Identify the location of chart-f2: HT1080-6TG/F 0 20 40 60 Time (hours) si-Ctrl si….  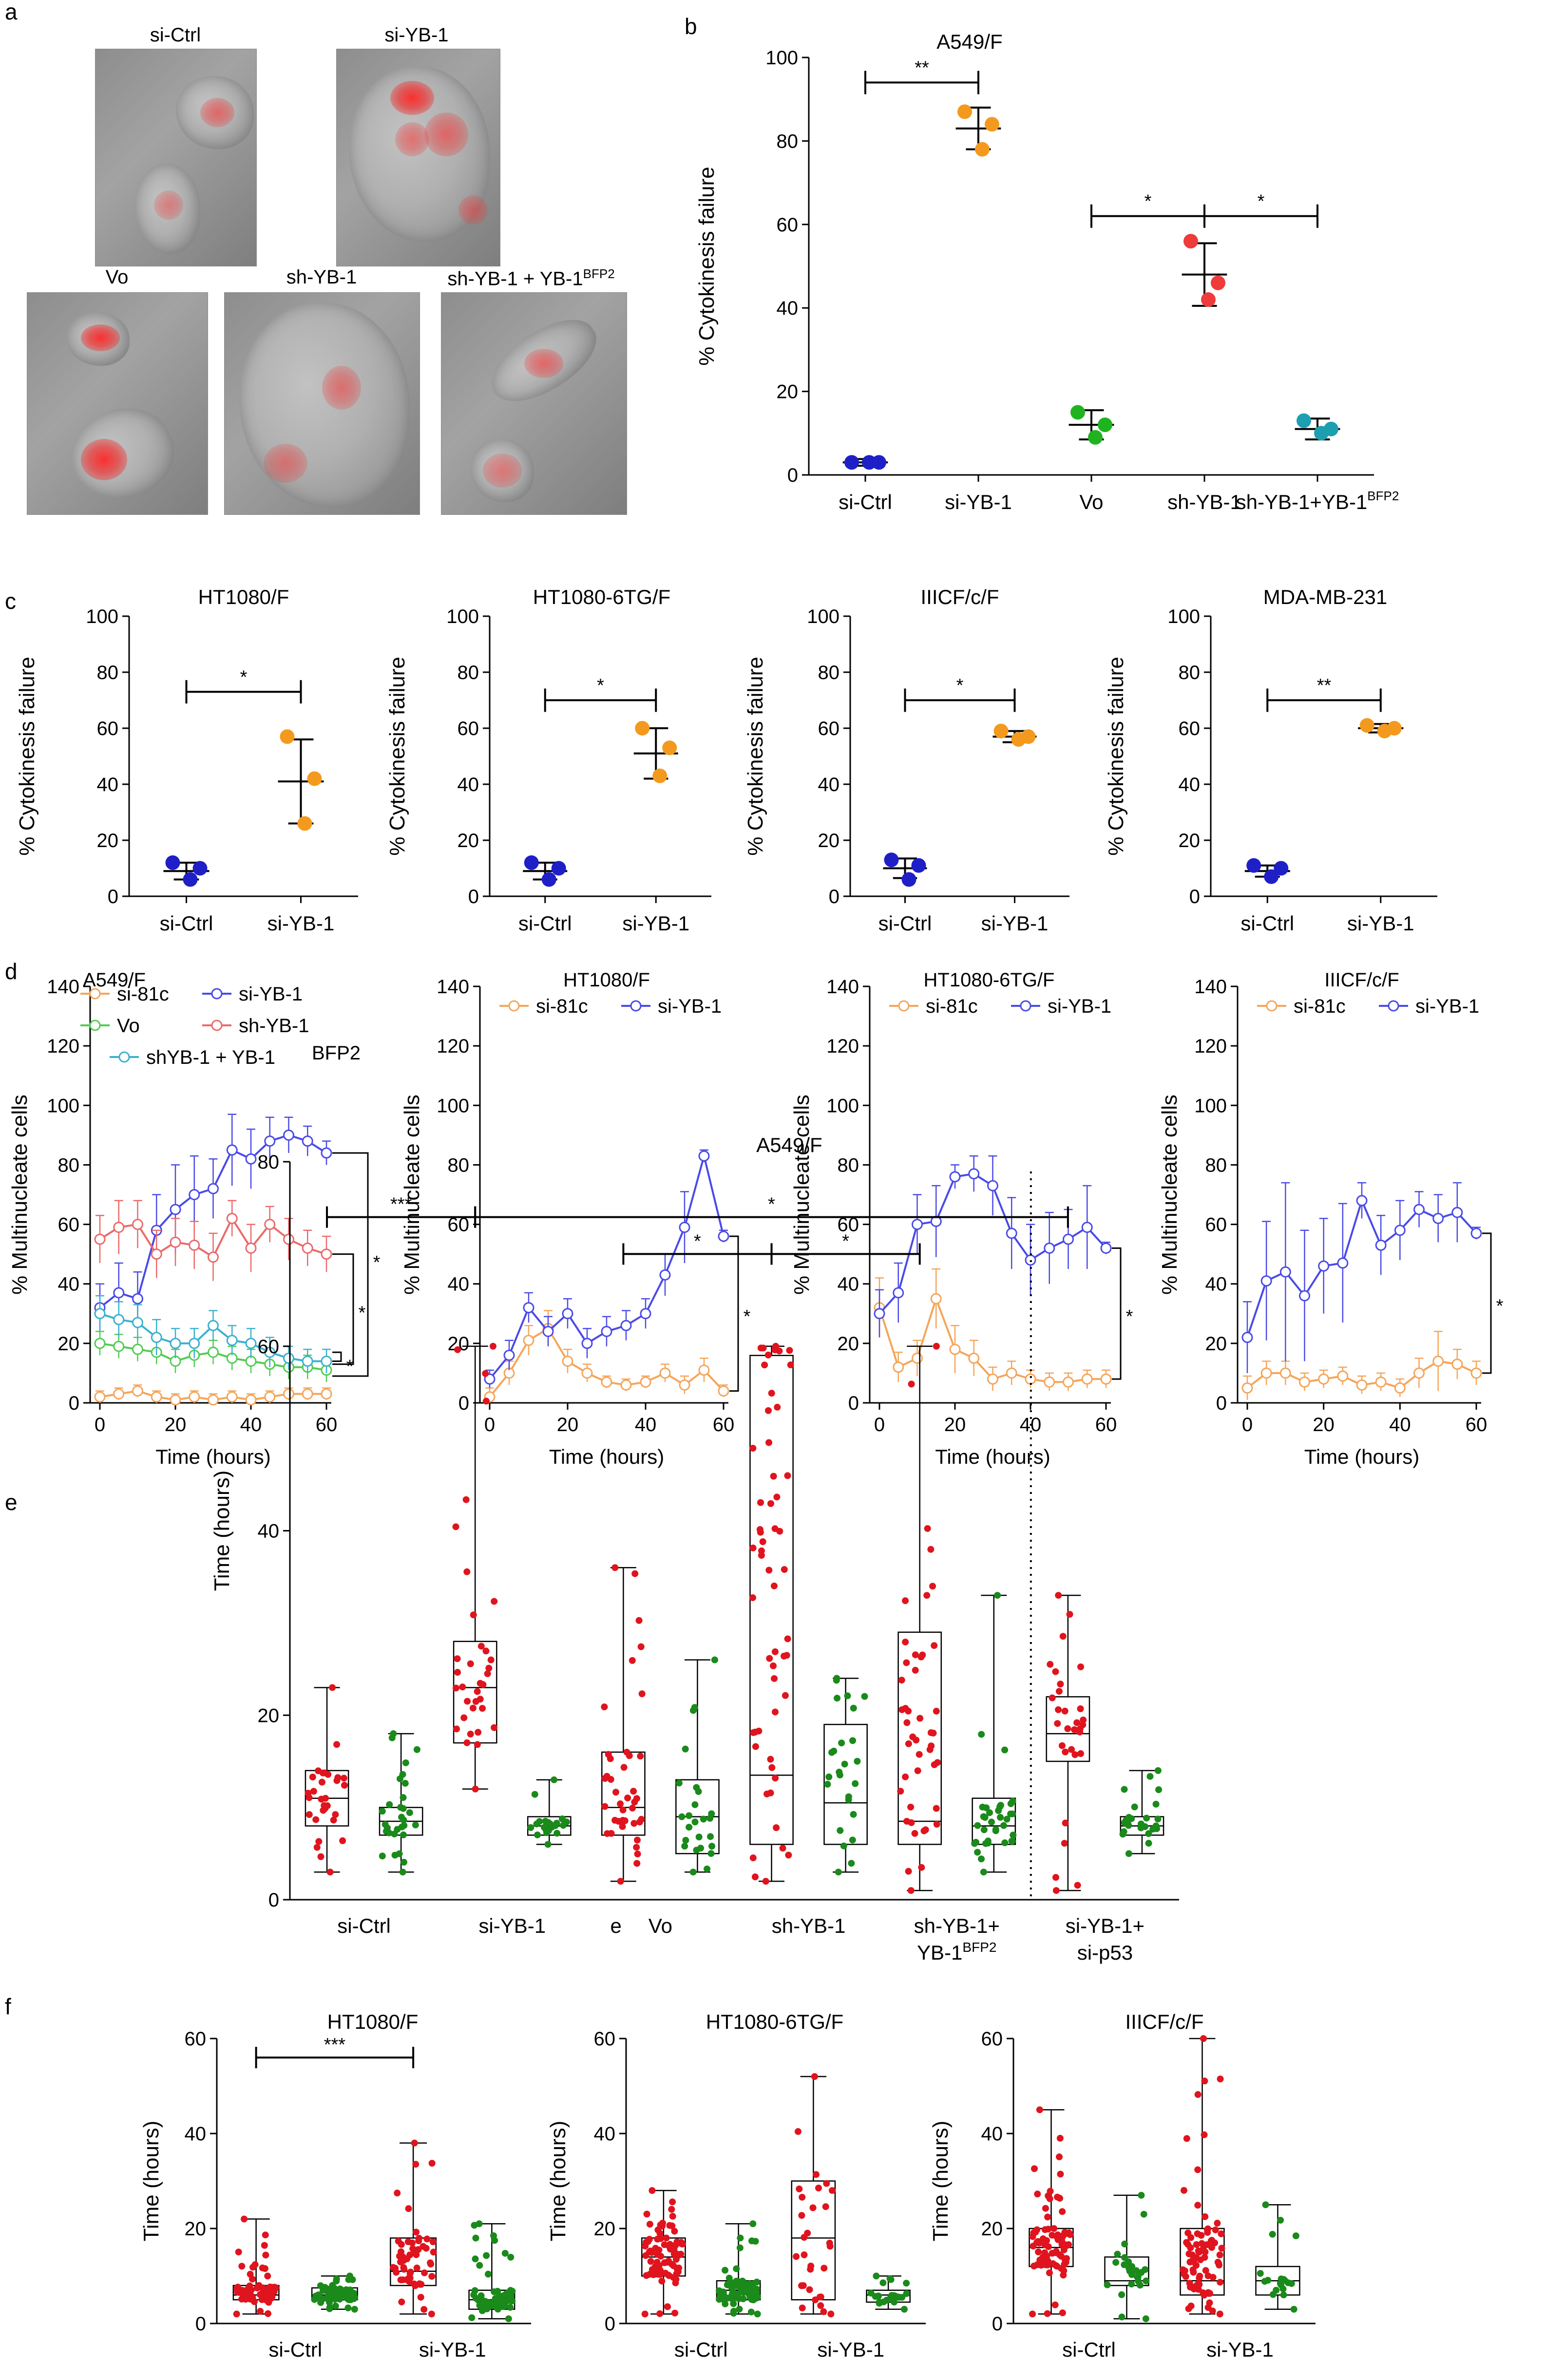
(736, 2185).